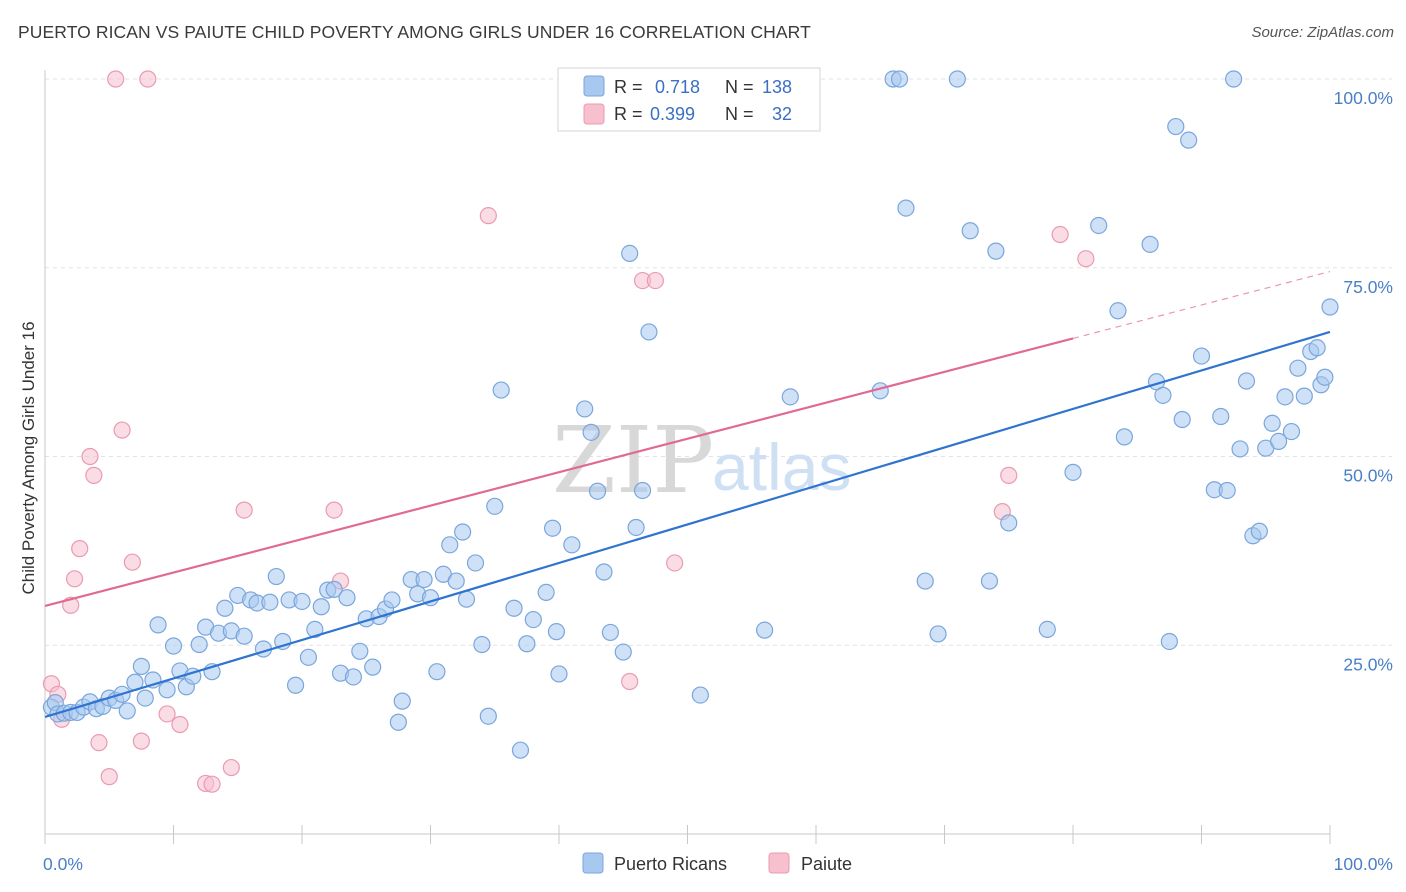 This screenshot has height=892, width=1406. What do you see at coordinates (594, 114) in the screenshot?
I see `legend-swatch-pink` at bounding box center [594, 114].